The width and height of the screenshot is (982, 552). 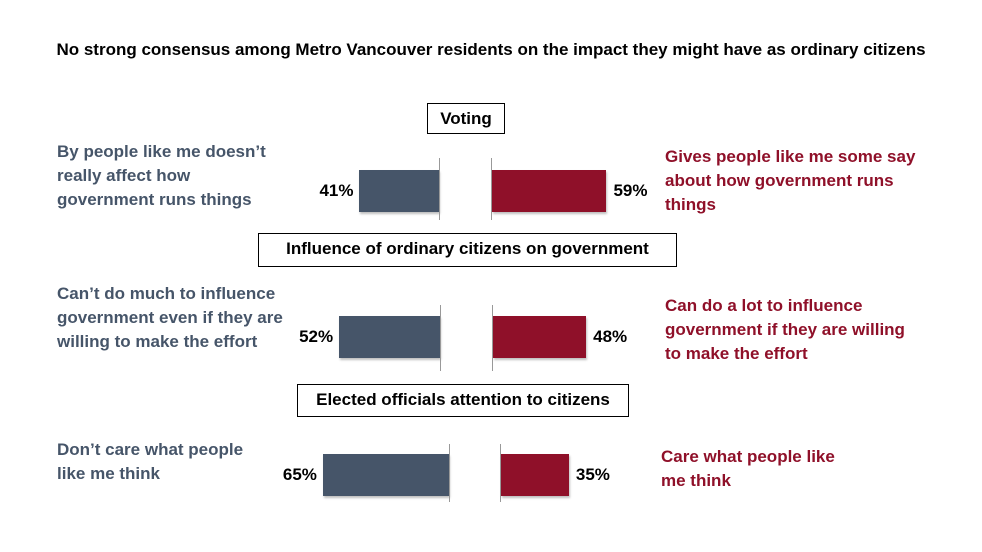 What do you see at coordinates (150, 449) in the screenshot?
I see `left-label-line: Don’t care what people` at bounding box center [150, 449].